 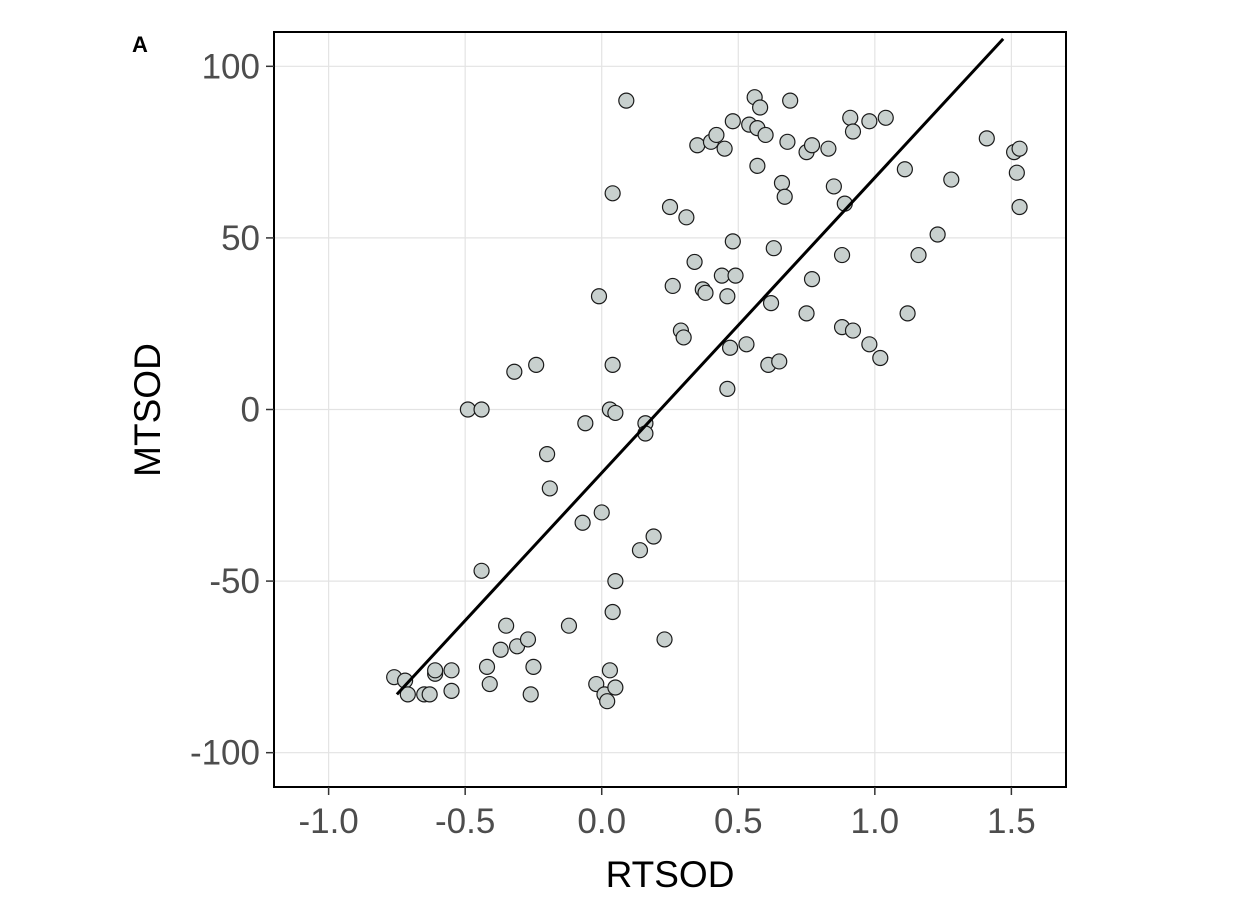 What do you see at coordinates (328, 821) in the screenshot?
I see `x-tick-label: -1.0` at bounding box center [328, 821].